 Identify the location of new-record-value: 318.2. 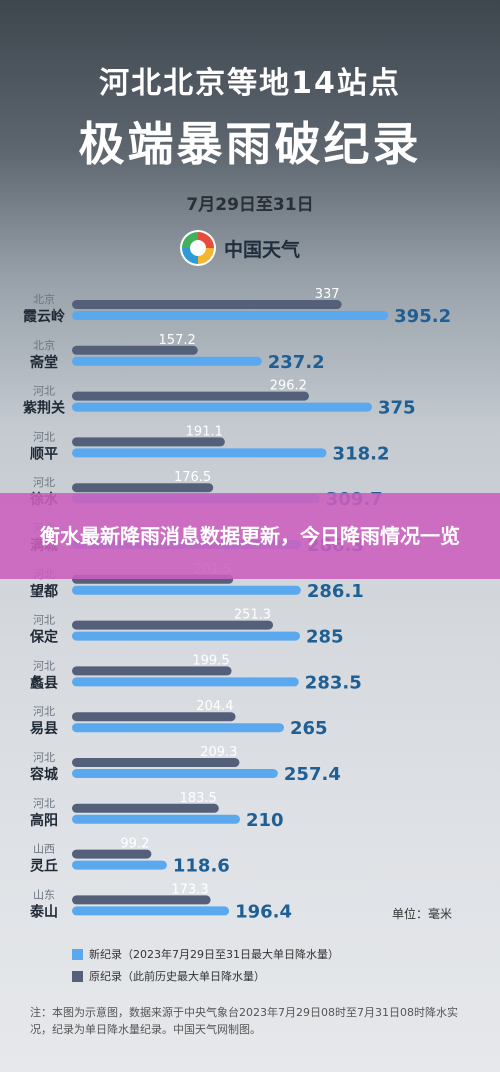
(361, 453).